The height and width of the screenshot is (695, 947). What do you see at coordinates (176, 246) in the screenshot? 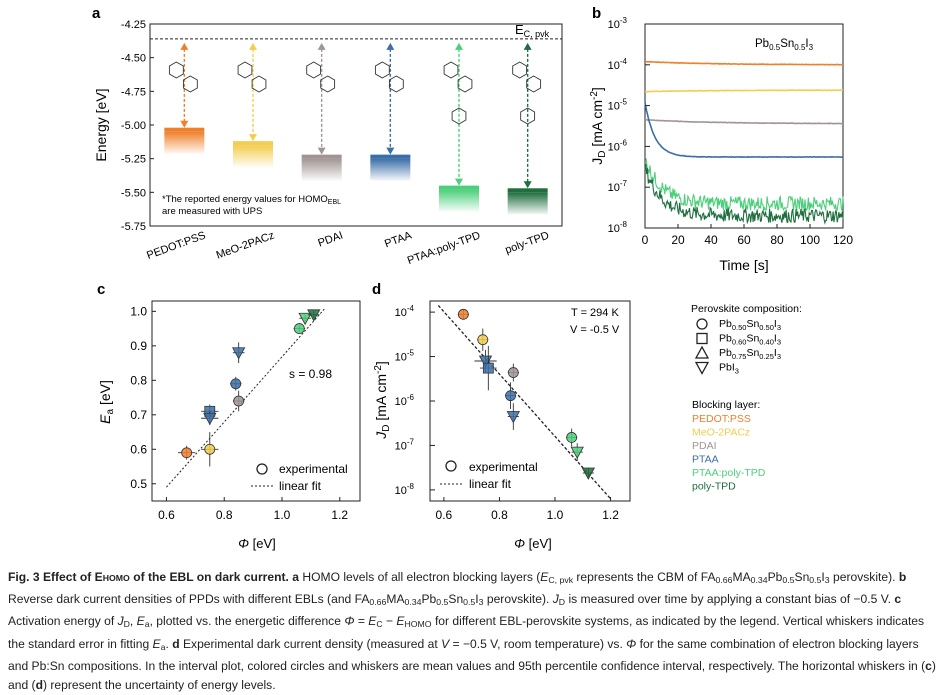
I see `category-label: PEDOT:PSS` at bounding box center [176, 246].